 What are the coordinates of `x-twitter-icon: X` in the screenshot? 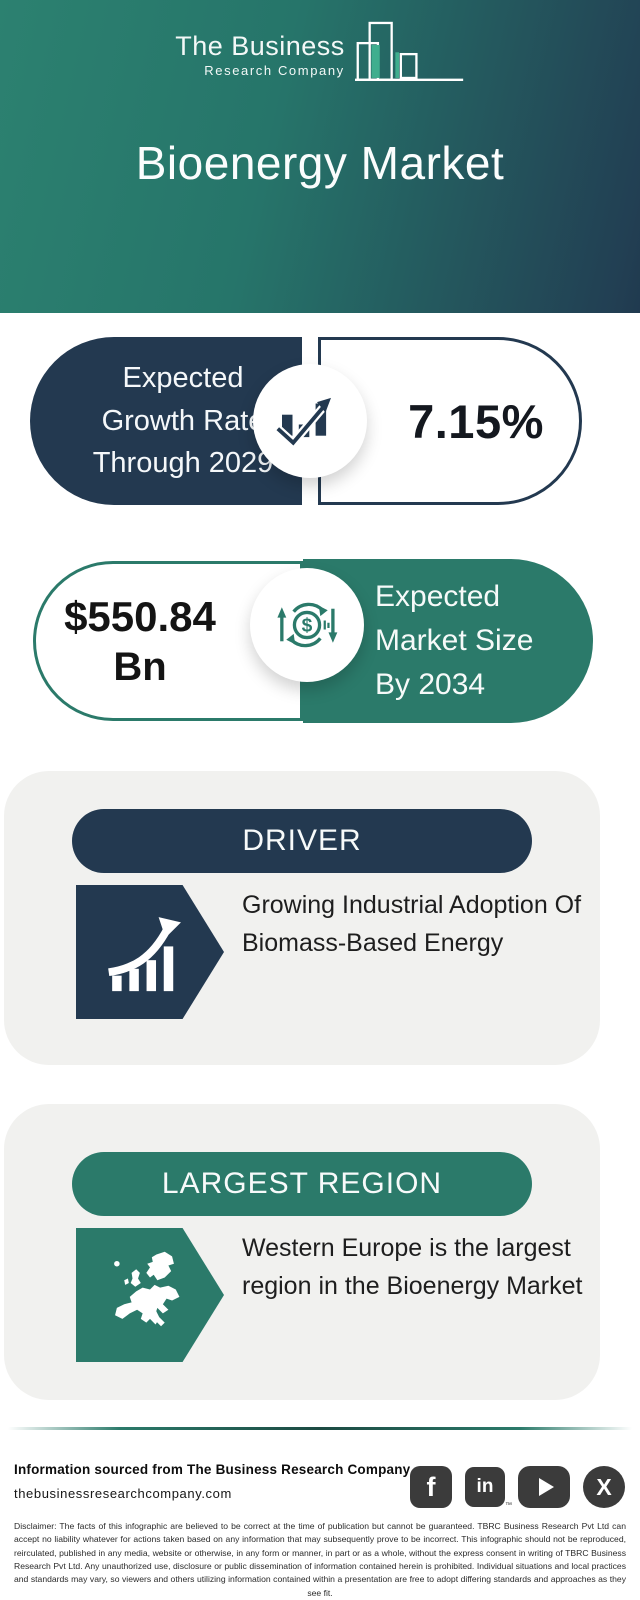 It's located at (604, 1487).